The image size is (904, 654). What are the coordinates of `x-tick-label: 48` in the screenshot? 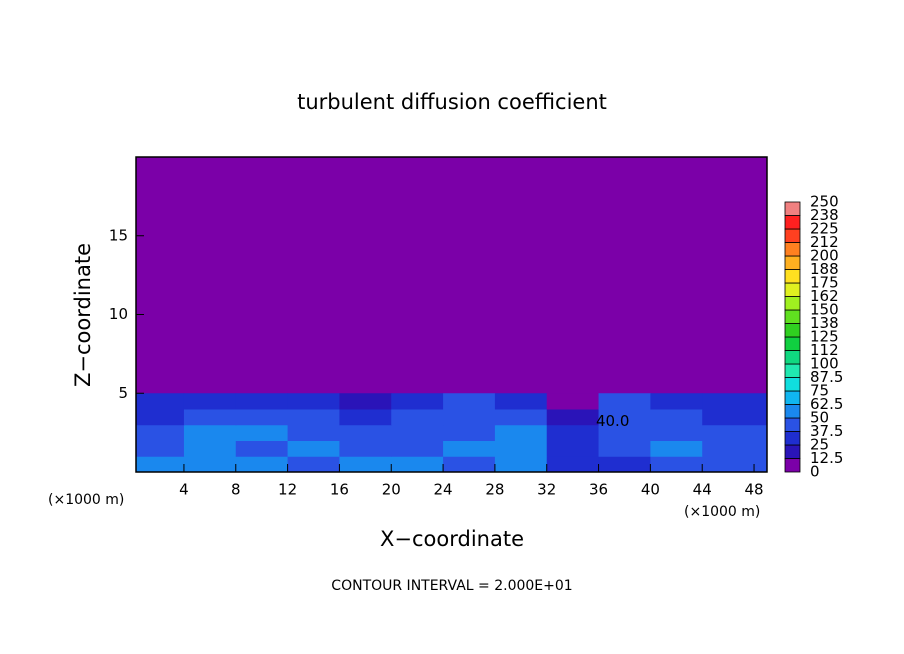 It's located at (753, 490).